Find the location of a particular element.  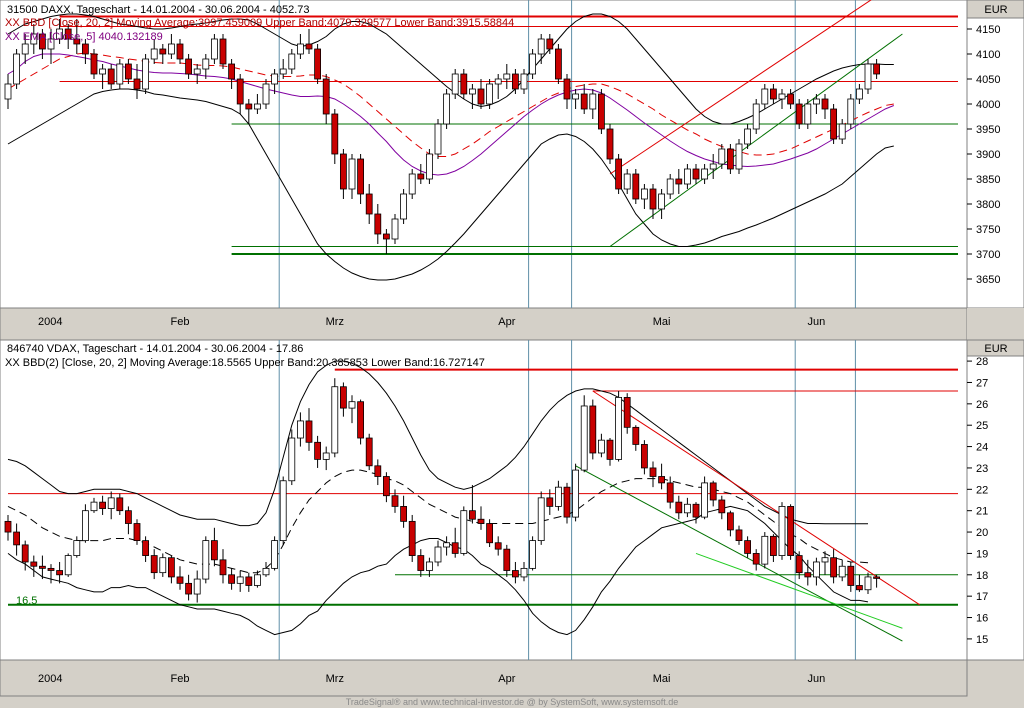

vdax-level-annotation: 16.5 is located at coordinates (26, 601).